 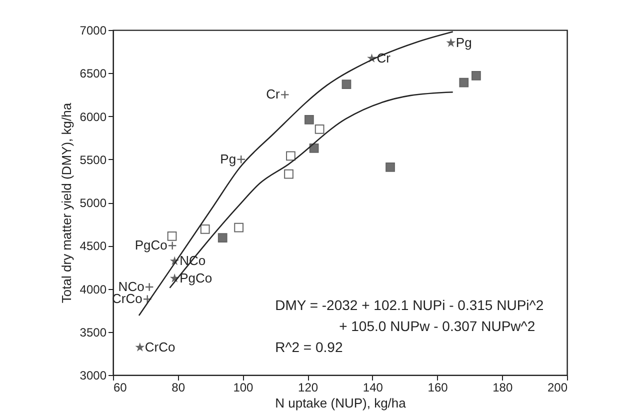 What do you see at coordinates (243, 387) in the screenshot?
I see `x-tick-label: 100` at bounding box center [243, 387].